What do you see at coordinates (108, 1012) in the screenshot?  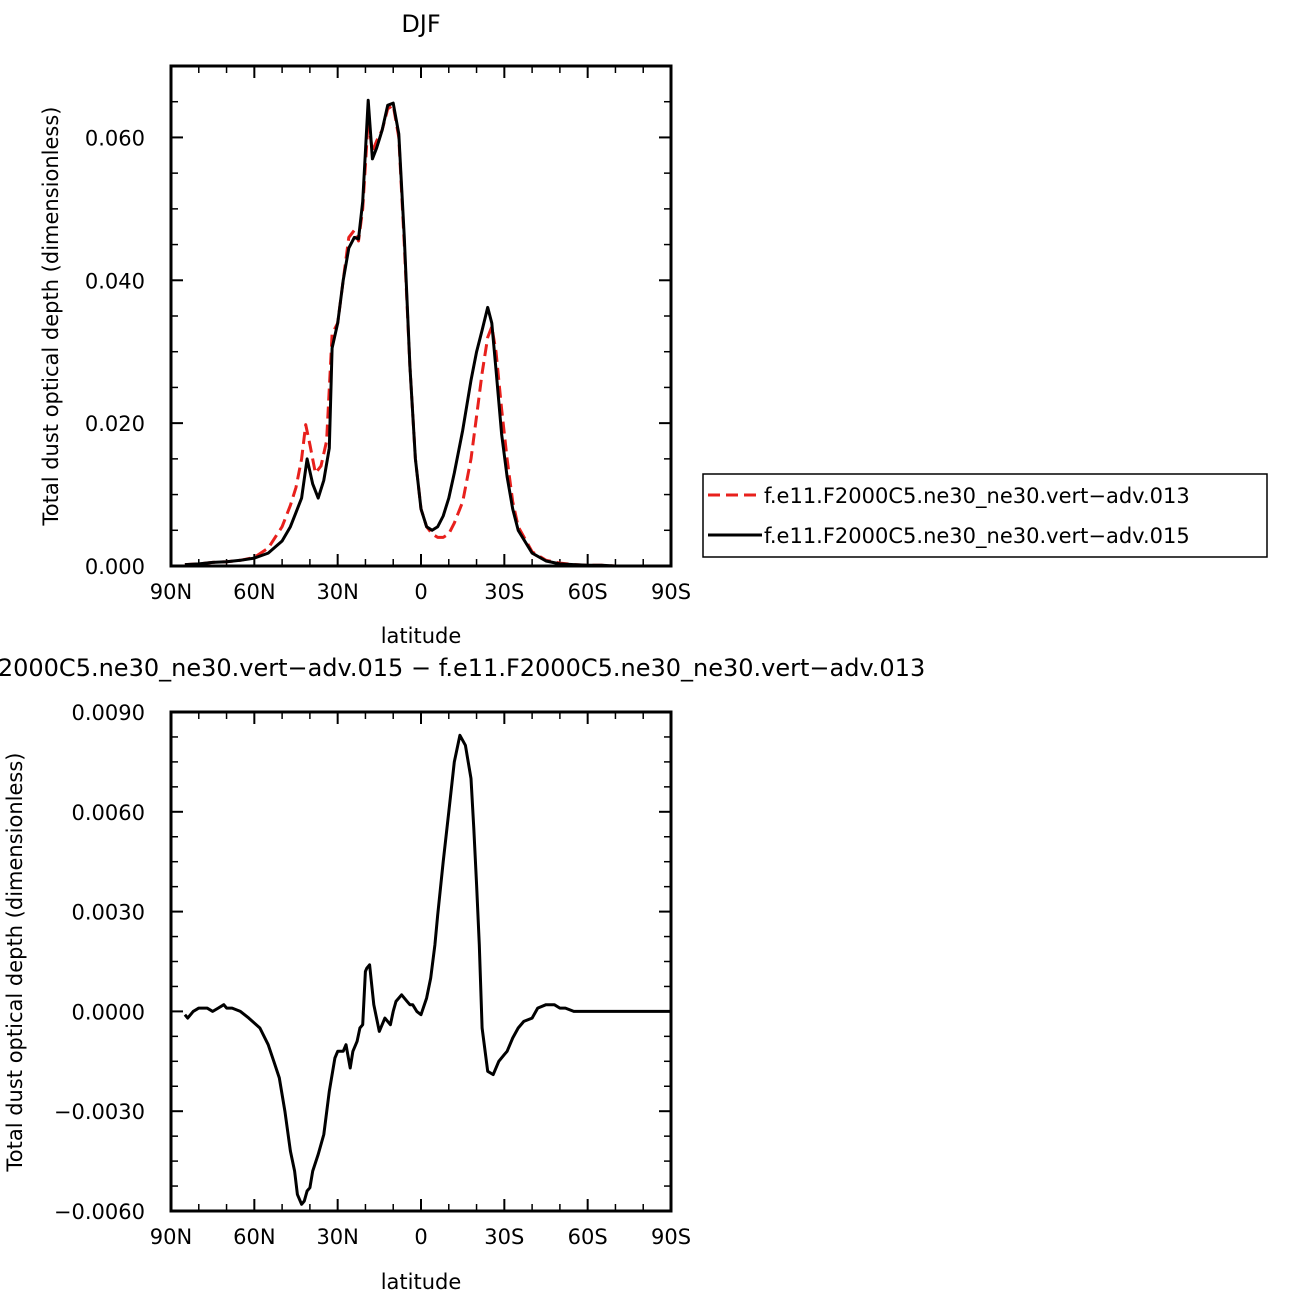 I see `bottom-y-tick-label: 0.0000` at bounding box center [108, 1012].